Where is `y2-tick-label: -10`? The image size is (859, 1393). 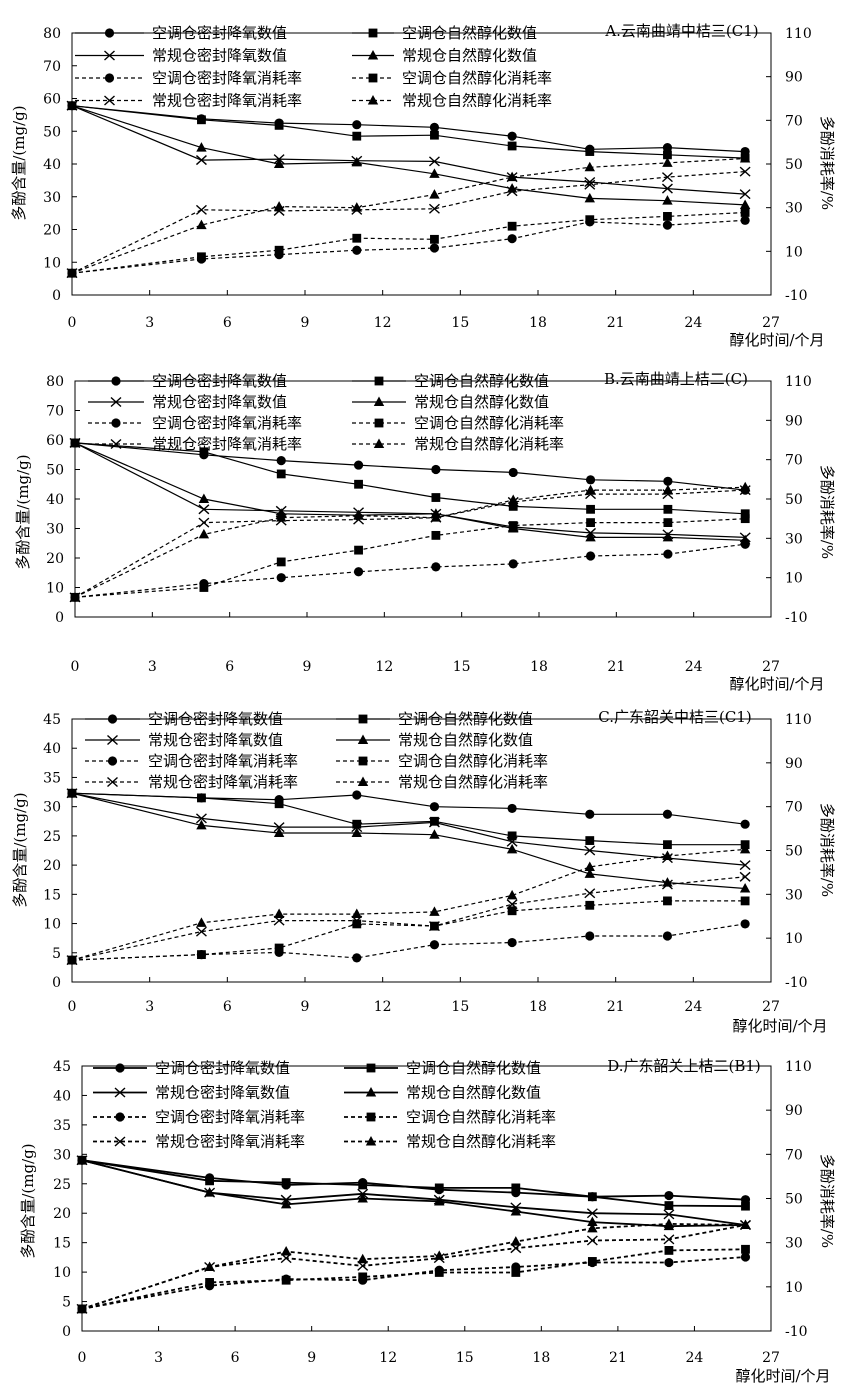
y2-tick-label: -10 is located at coordinates (796, 1332).